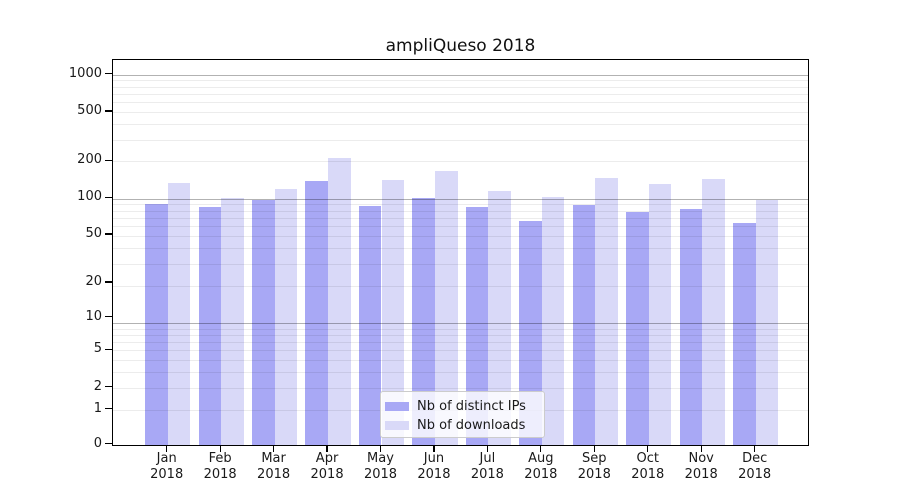 The image size is (900, 500). I want to click on bar-downloads-jun, so click(446, 308).